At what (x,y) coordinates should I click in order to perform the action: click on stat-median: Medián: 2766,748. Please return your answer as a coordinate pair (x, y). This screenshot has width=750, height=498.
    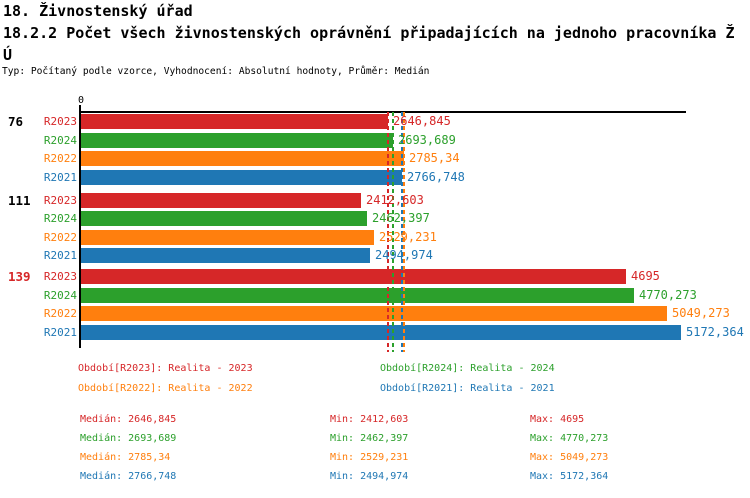
    Looking at the image, I should click on (128, 476).